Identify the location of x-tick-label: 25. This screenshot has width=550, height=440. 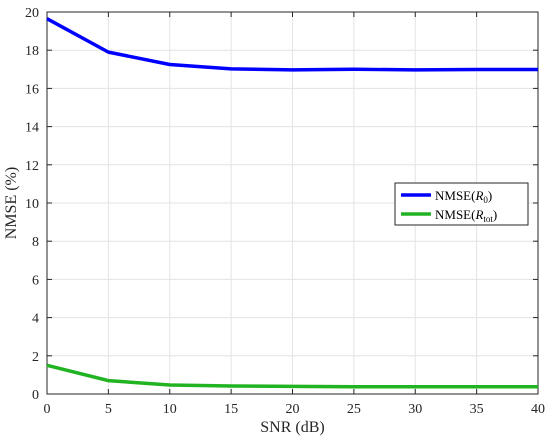
(354, 409).